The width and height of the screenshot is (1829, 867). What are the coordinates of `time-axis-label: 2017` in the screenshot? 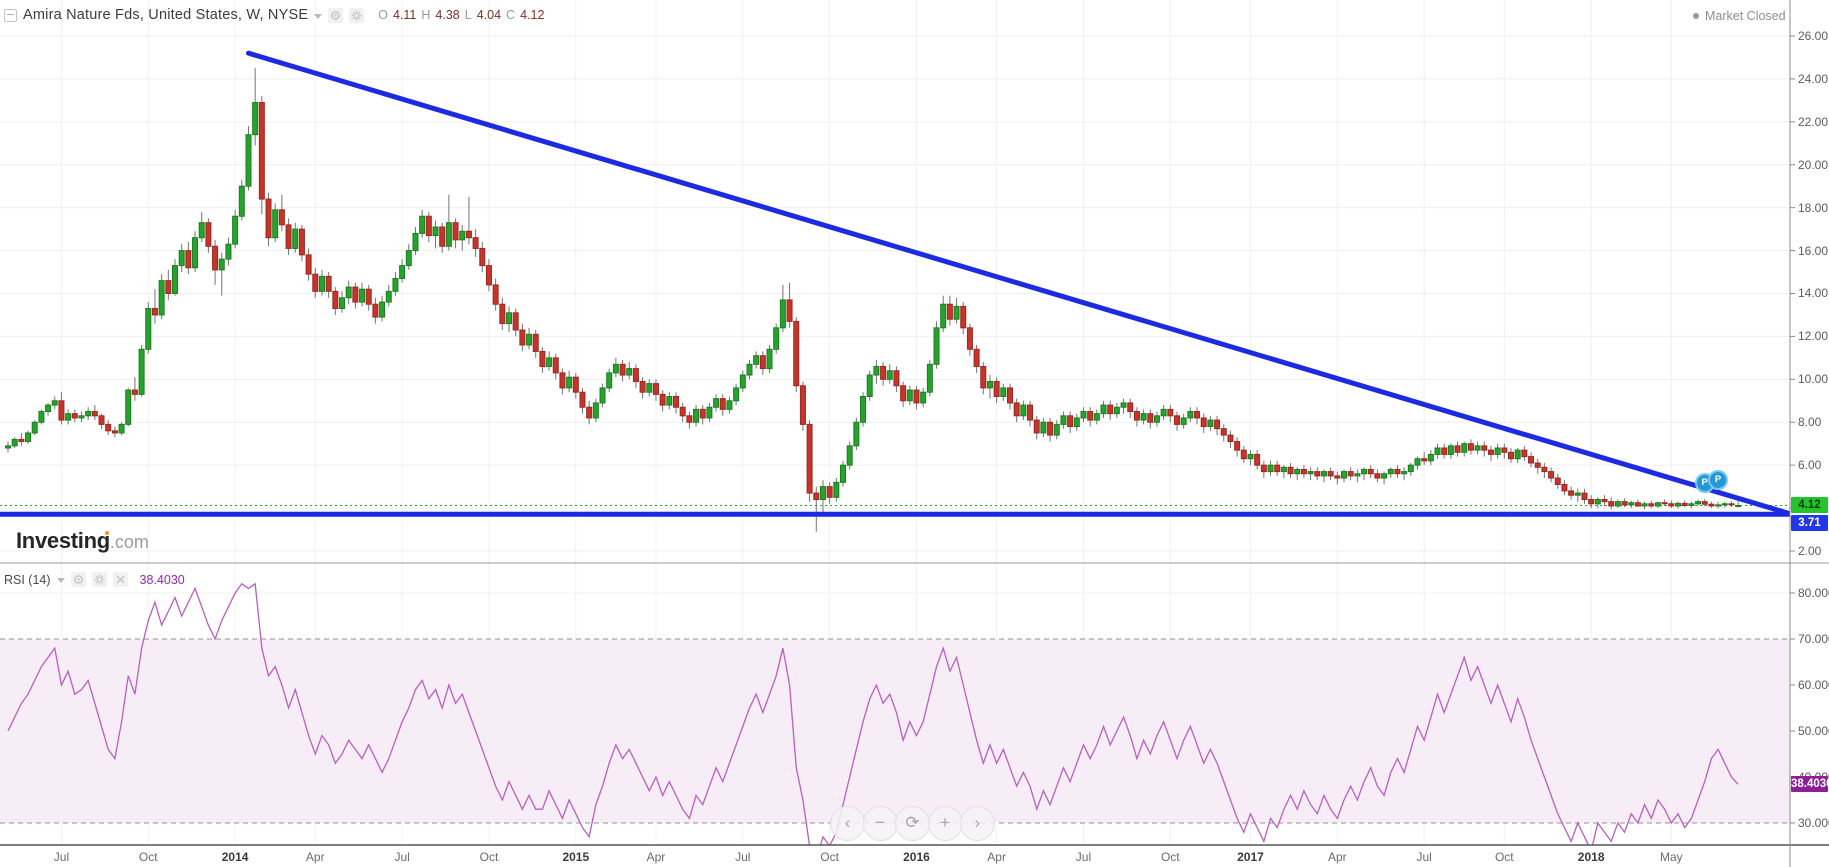 It's located at (1250, 857).